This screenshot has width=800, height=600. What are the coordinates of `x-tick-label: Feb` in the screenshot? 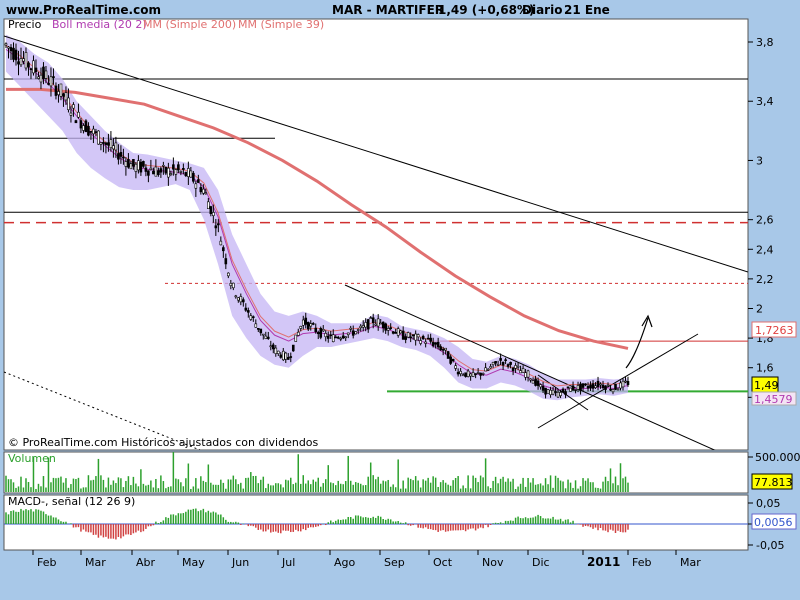 It's located at (46, 562).